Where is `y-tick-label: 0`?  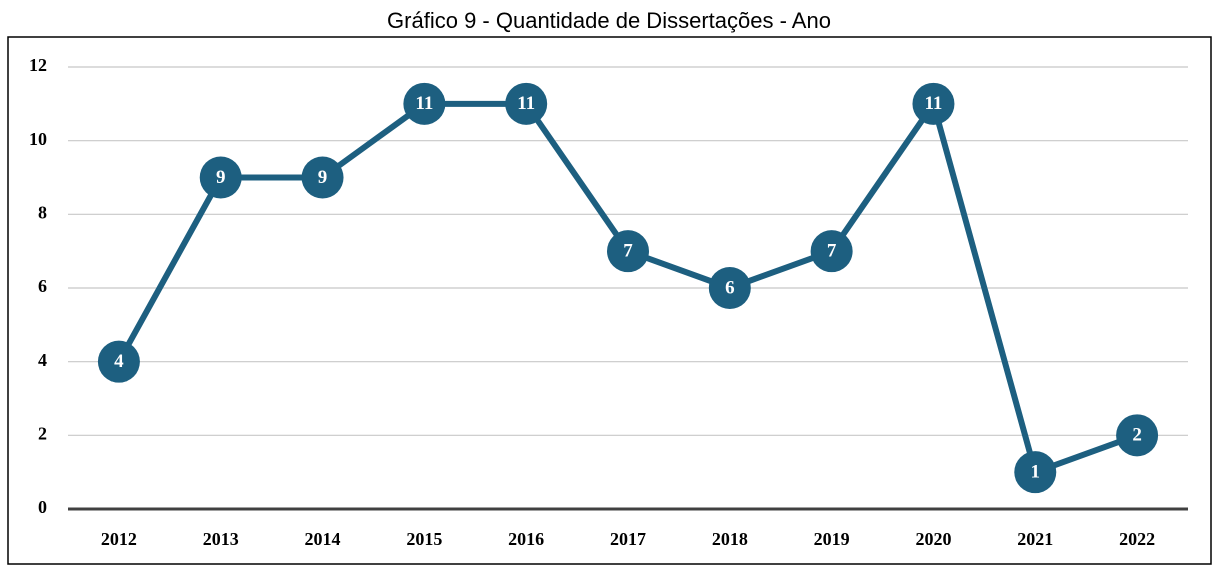 y-tick-label: 0 is located at coordinates (42, 507).